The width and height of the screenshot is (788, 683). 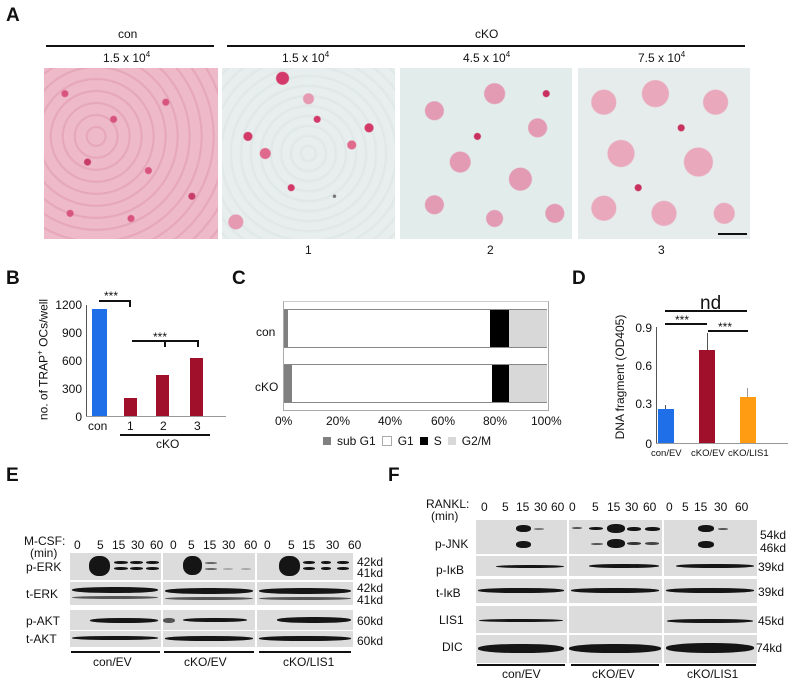 I want to click on blot-lis1-cko-lis1, so click(x=710, y=619).